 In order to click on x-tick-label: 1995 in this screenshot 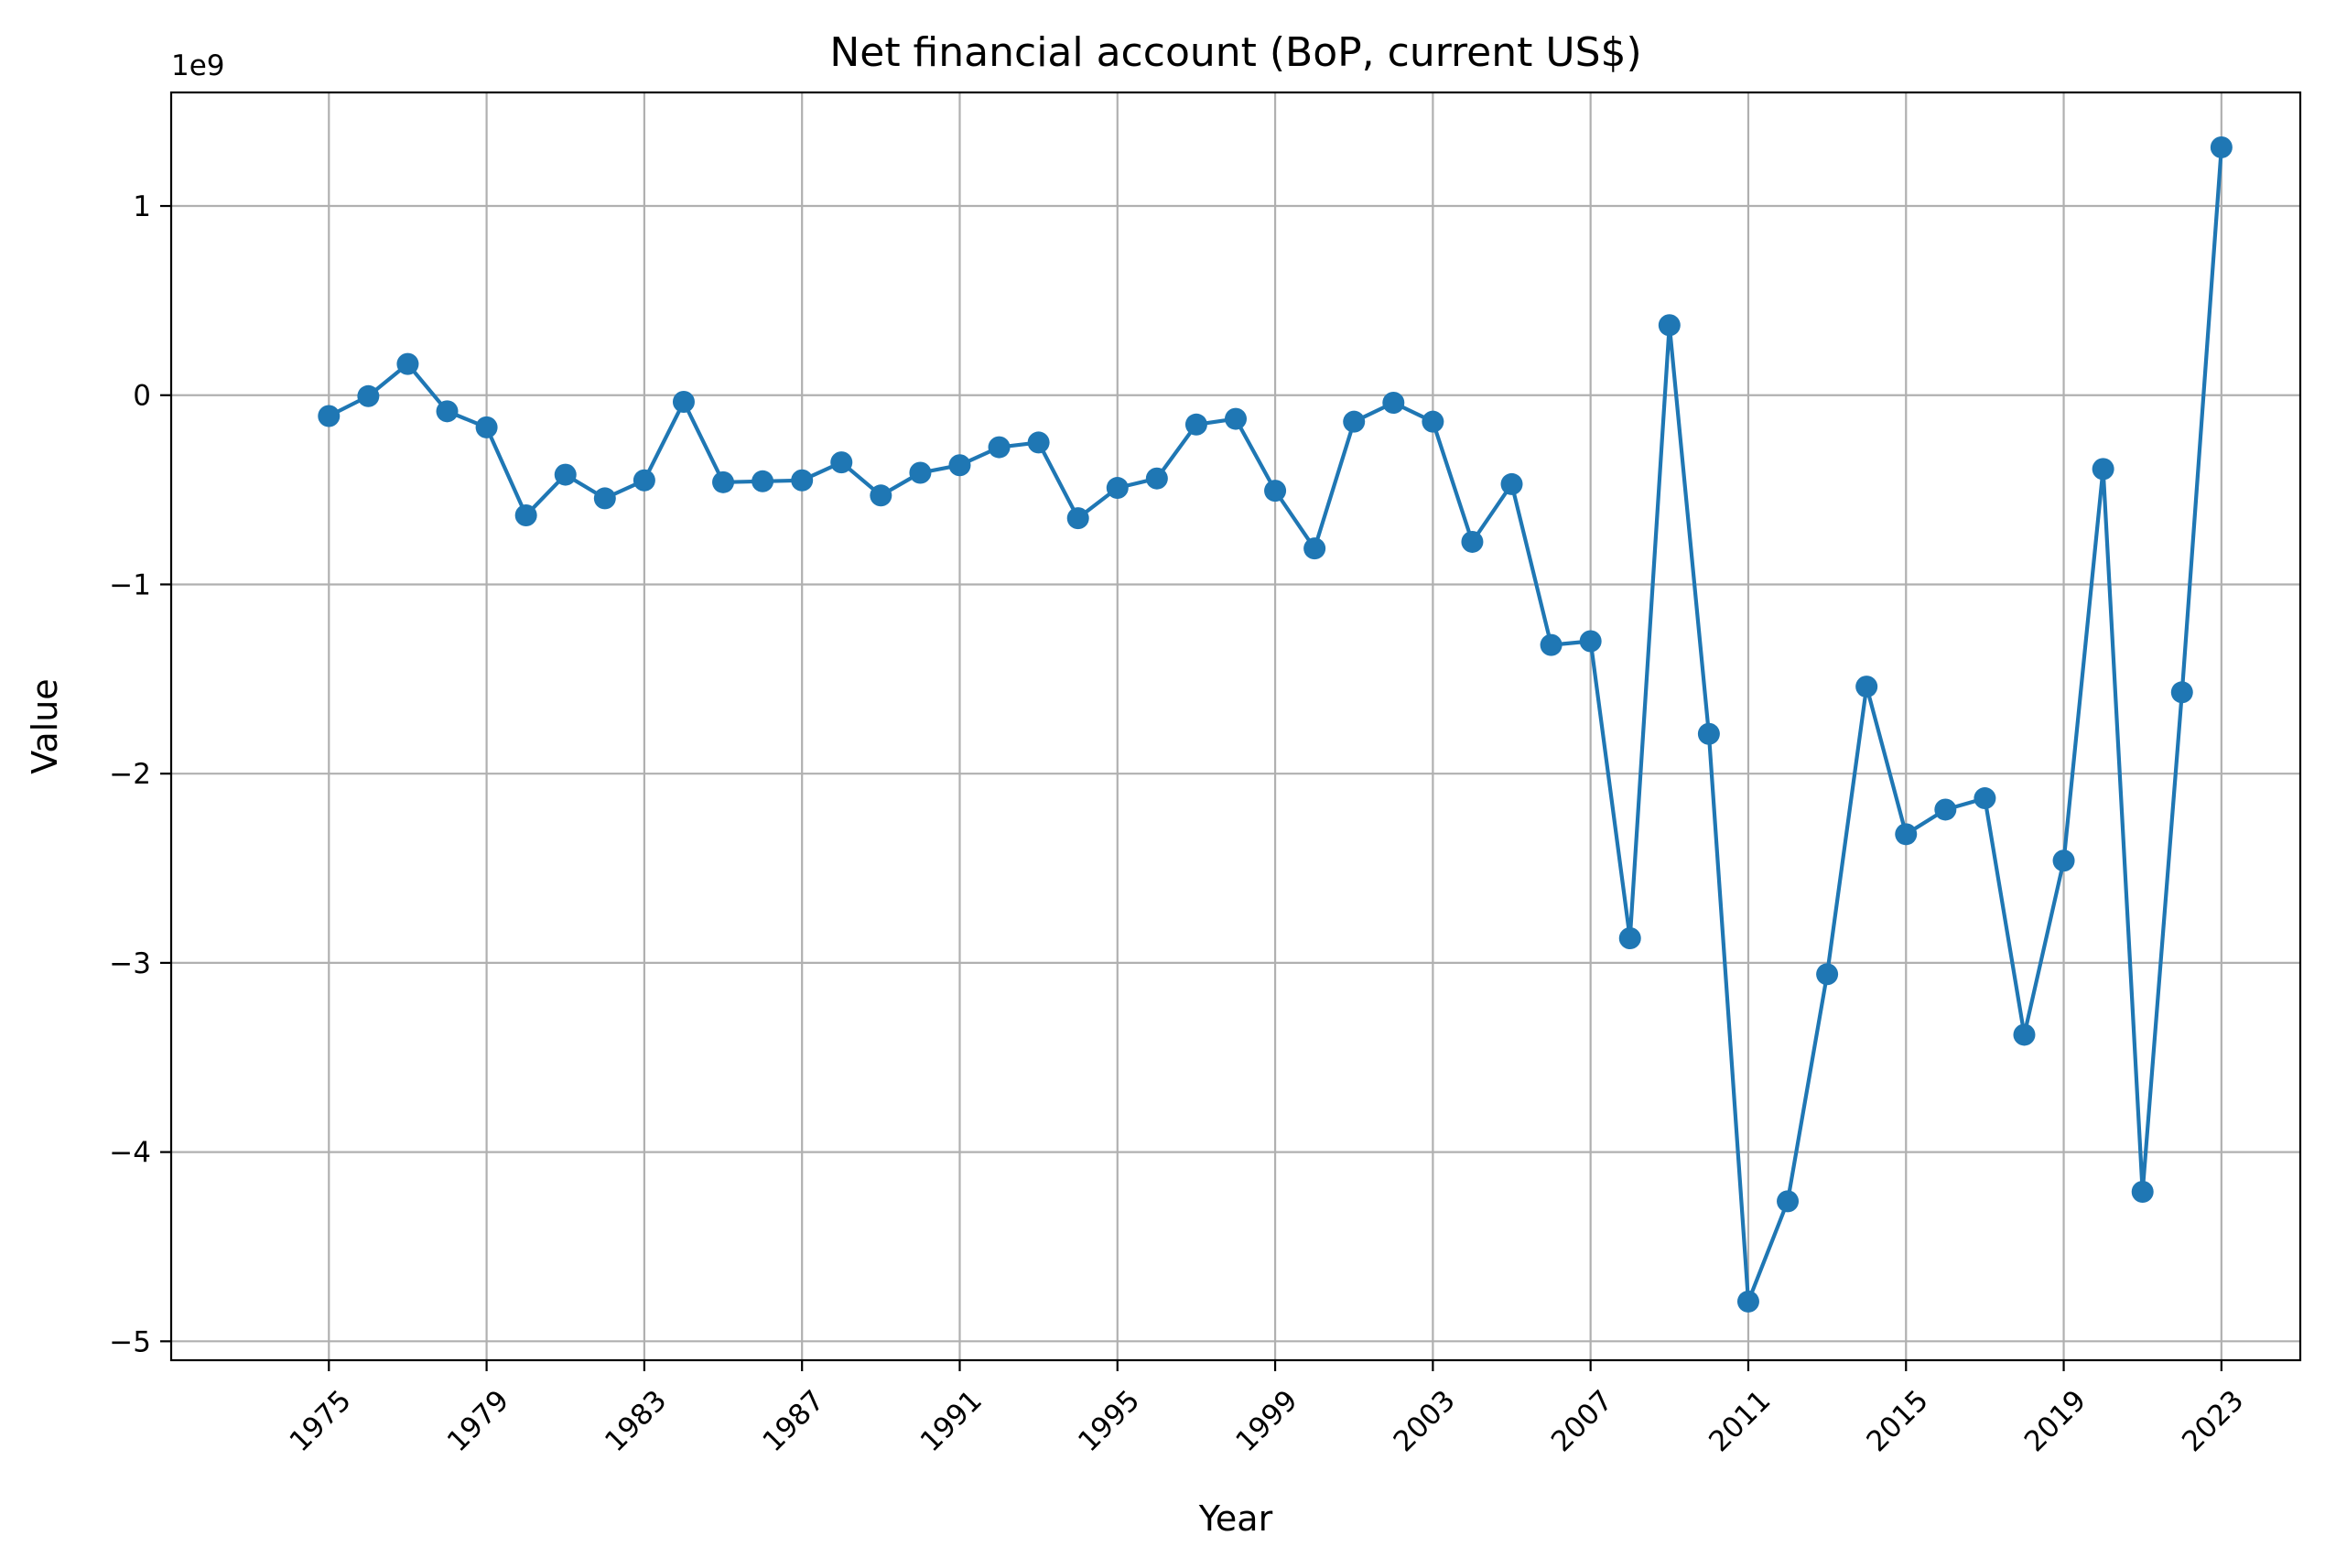, I will do `click(1109, 1421)`.